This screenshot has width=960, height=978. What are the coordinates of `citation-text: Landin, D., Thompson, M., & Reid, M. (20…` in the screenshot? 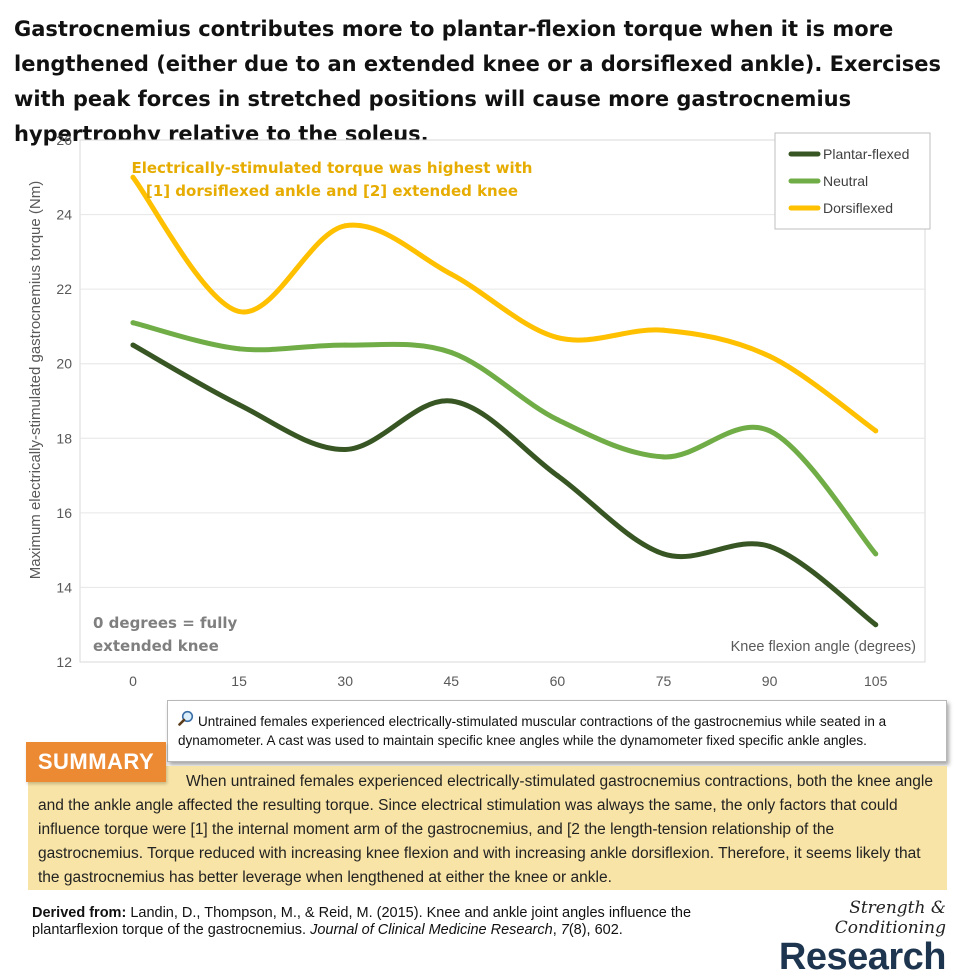 It's located at (362, 921).